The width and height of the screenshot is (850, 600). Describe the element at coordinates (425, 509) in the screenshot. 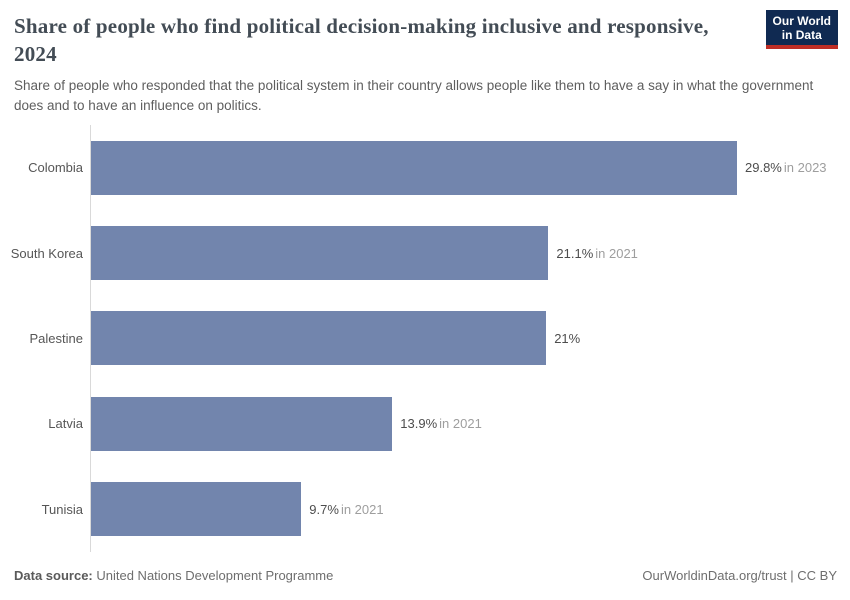

I see `bar-row: Tunisia 9.7% in 2021` at that location.